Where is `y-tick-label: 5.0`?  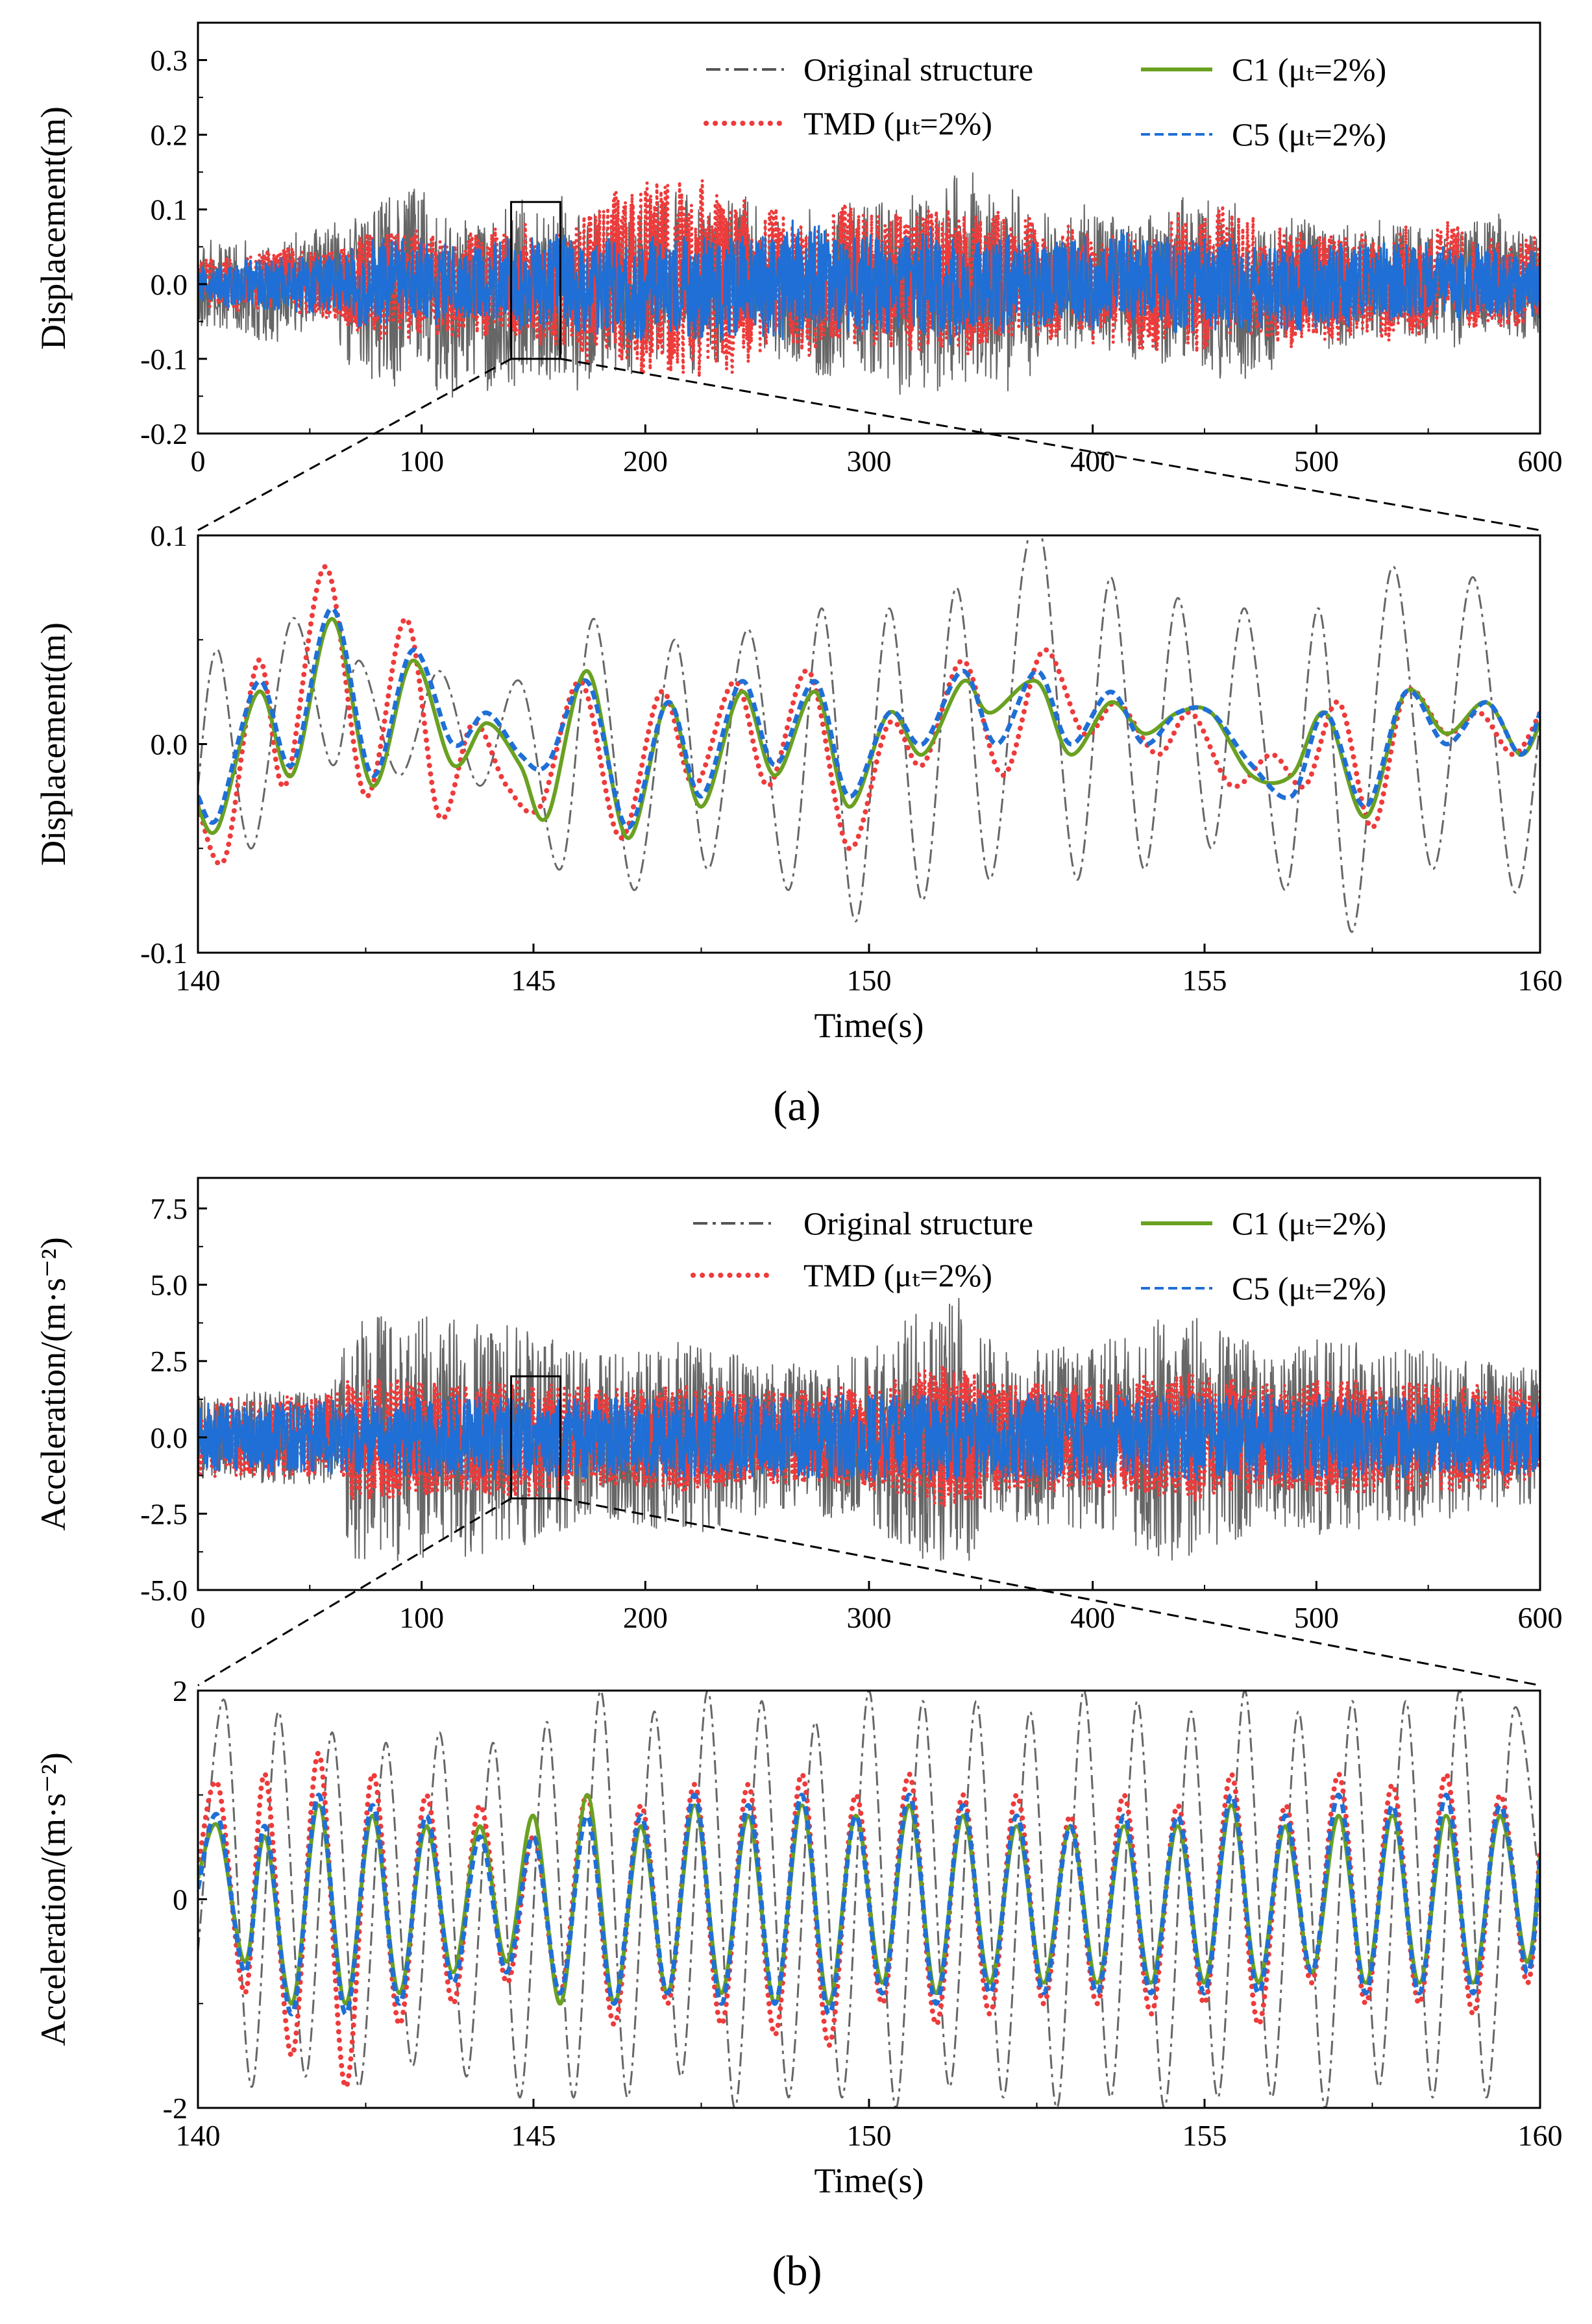
y-tick-label: 5.0 is located at coordinates (169, 1285).